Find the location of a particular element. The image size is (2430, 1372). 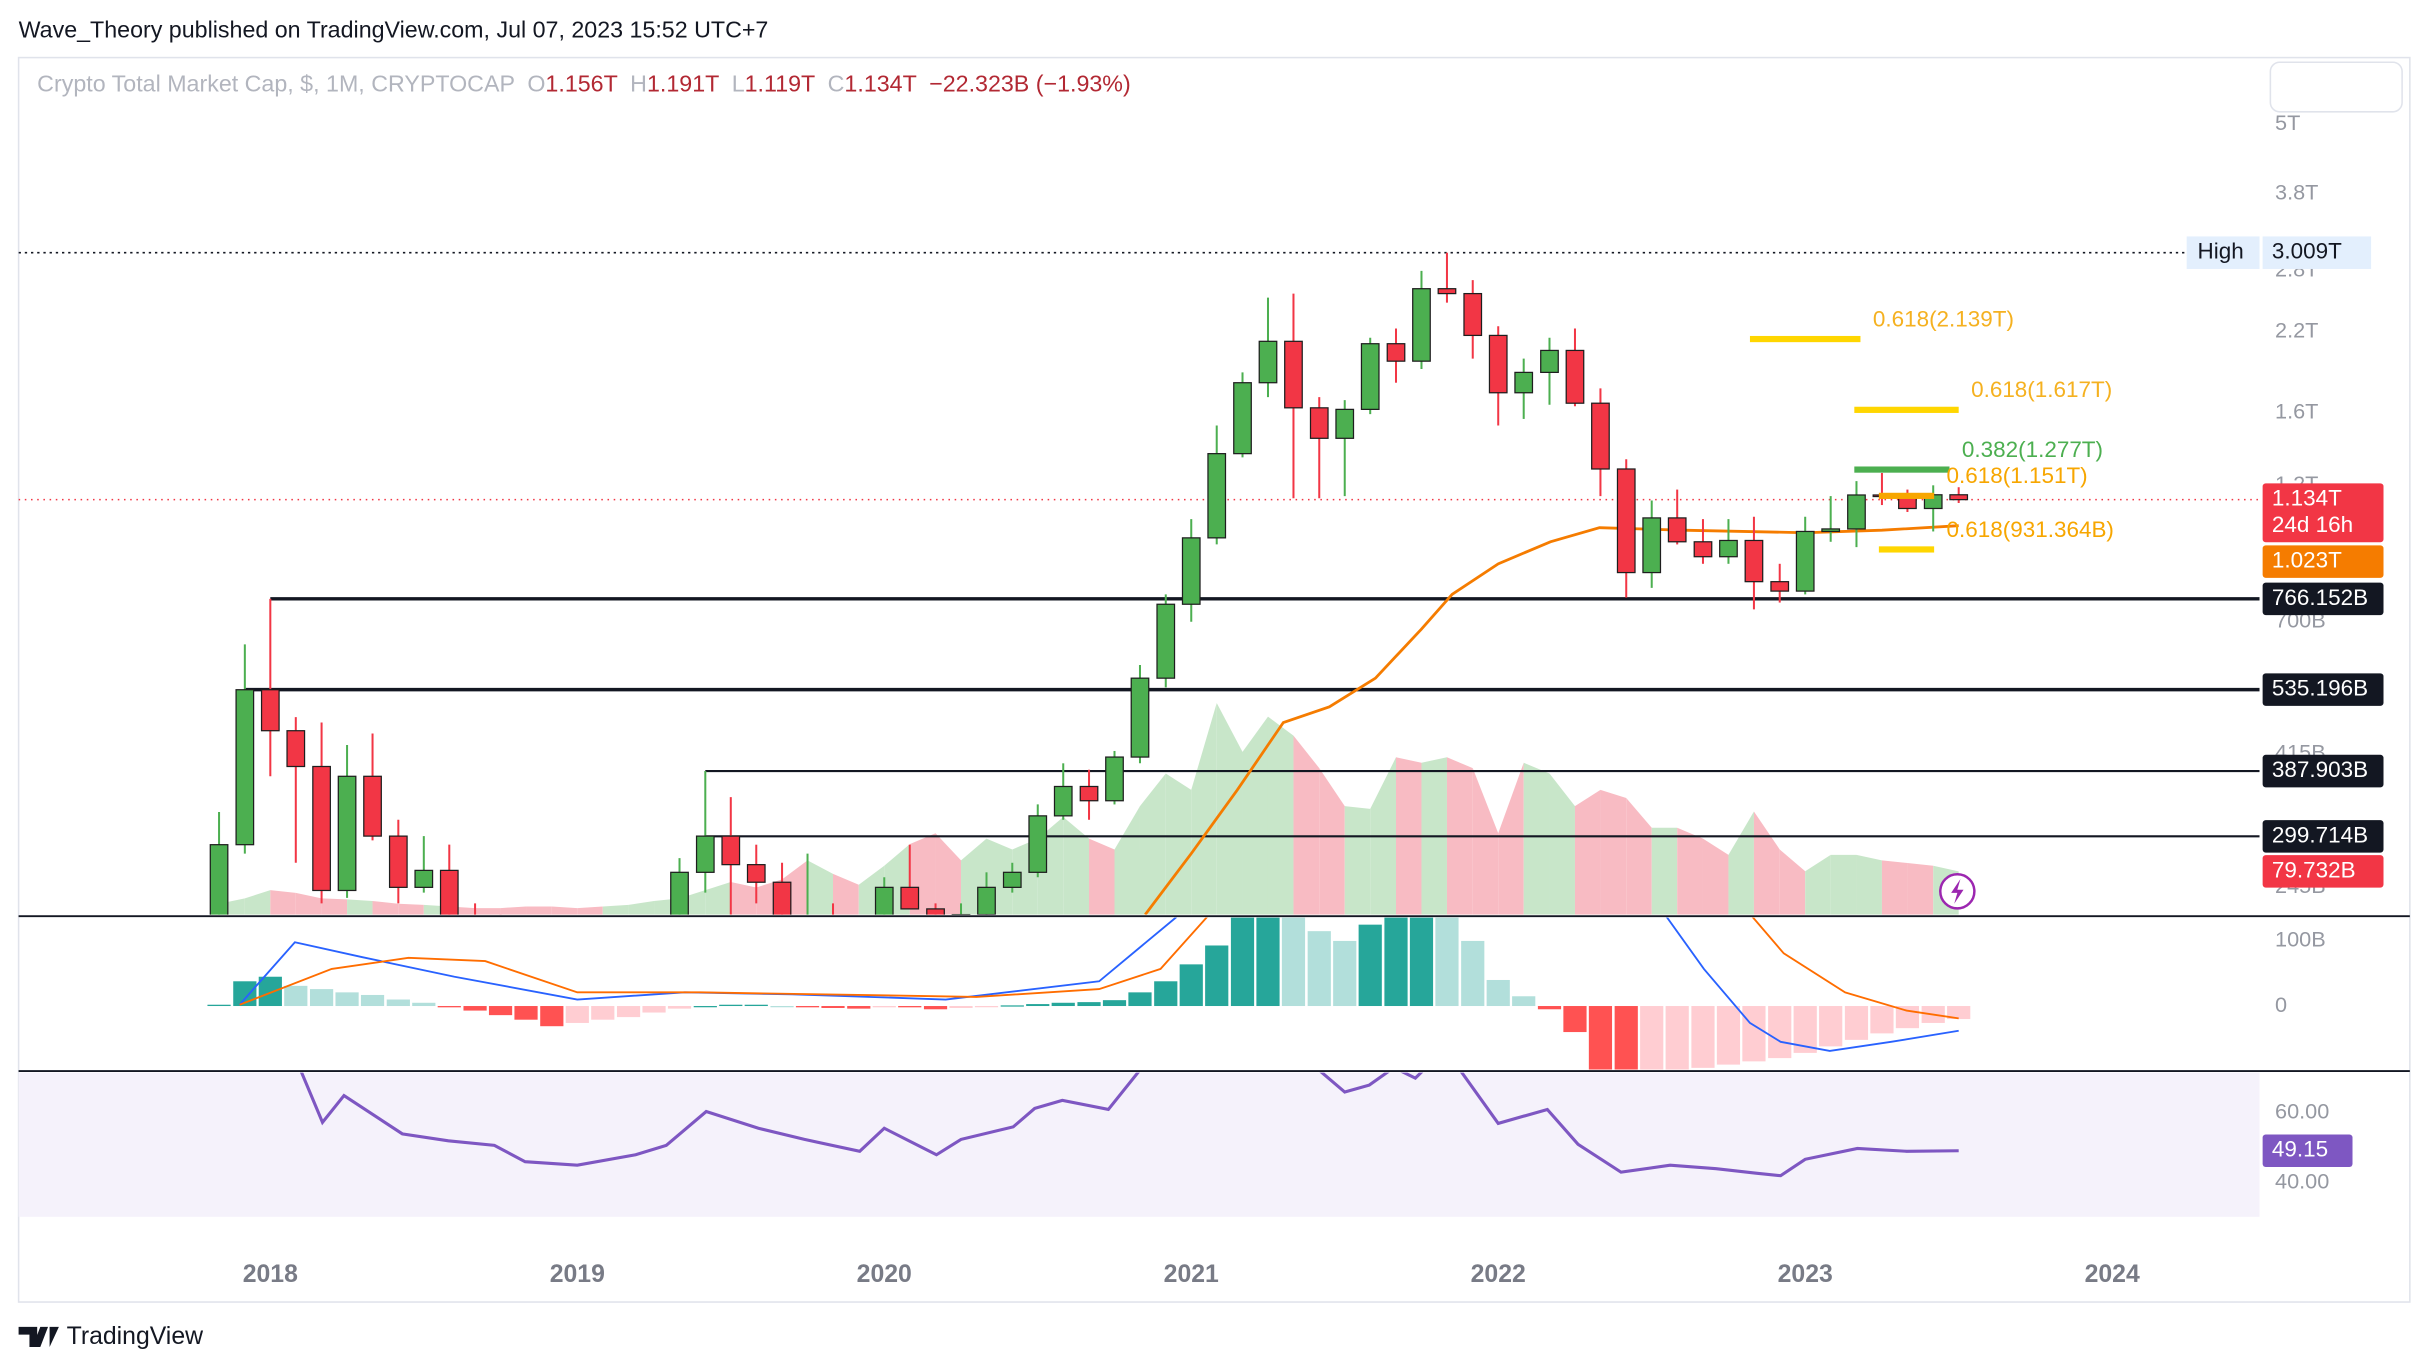

logo-mark is located at coordinates (38, 1336).